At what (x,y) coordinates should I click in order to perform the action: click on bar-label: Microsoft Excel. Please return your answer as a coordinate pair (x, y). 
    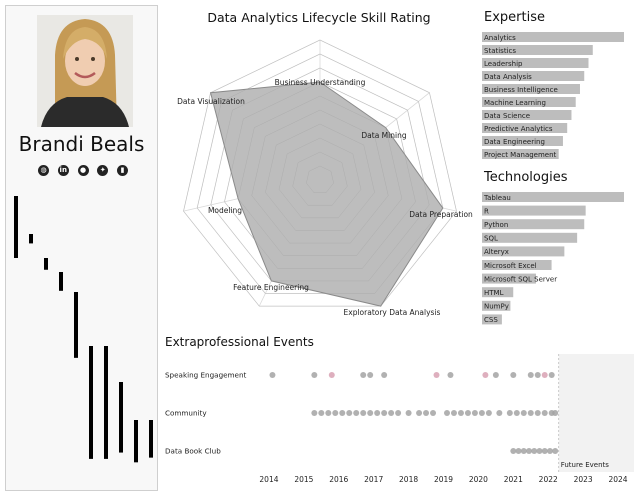
    Looking at the image, I should click on (510, 266).